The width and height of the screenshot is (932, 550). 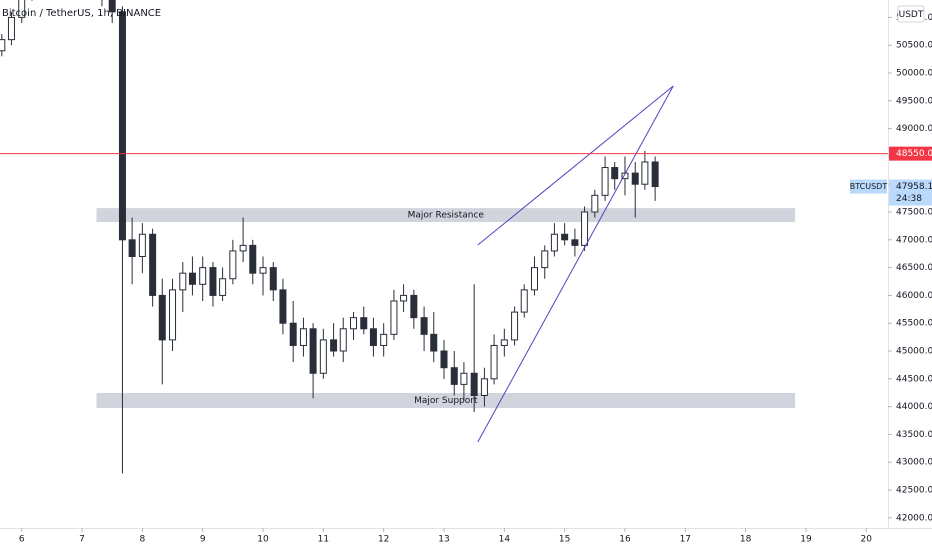 I want to click on y-tick-label: 42000.00, so click(x=914, y=518).